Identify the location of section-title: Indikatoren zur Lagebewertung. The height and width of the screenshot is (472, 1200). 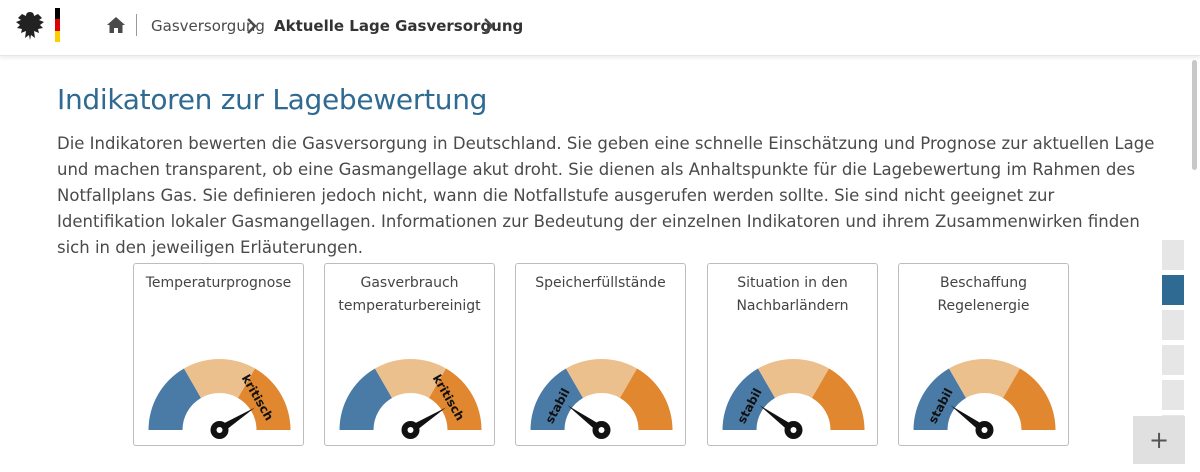
(272, 99).